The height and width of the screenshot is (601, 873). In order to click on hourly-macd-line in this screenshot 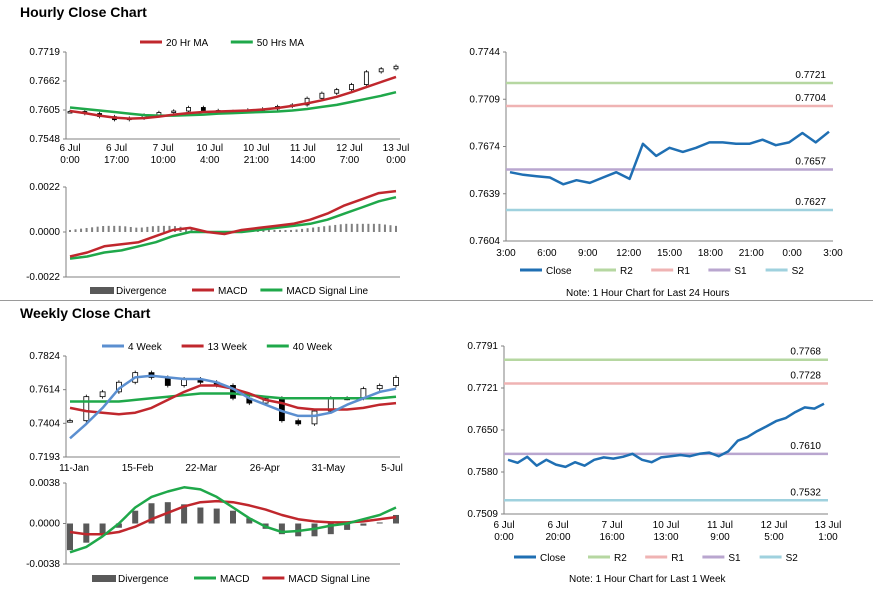, I will do `click(233, 223)`.